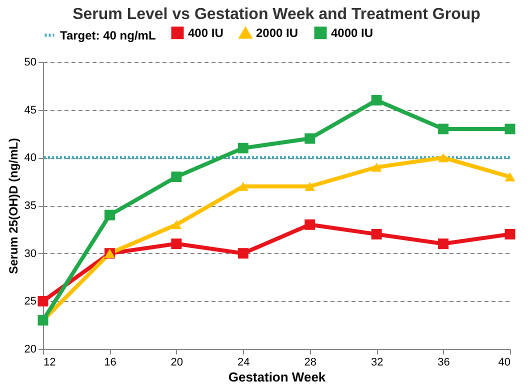 Image resolution: width=530 pixels, height=388 pixels. Describe the element at coordinates (276, 14) in the screenshot. I see `chart-title: Serum Level vs Gestation Week and Treatment Group` at that location.